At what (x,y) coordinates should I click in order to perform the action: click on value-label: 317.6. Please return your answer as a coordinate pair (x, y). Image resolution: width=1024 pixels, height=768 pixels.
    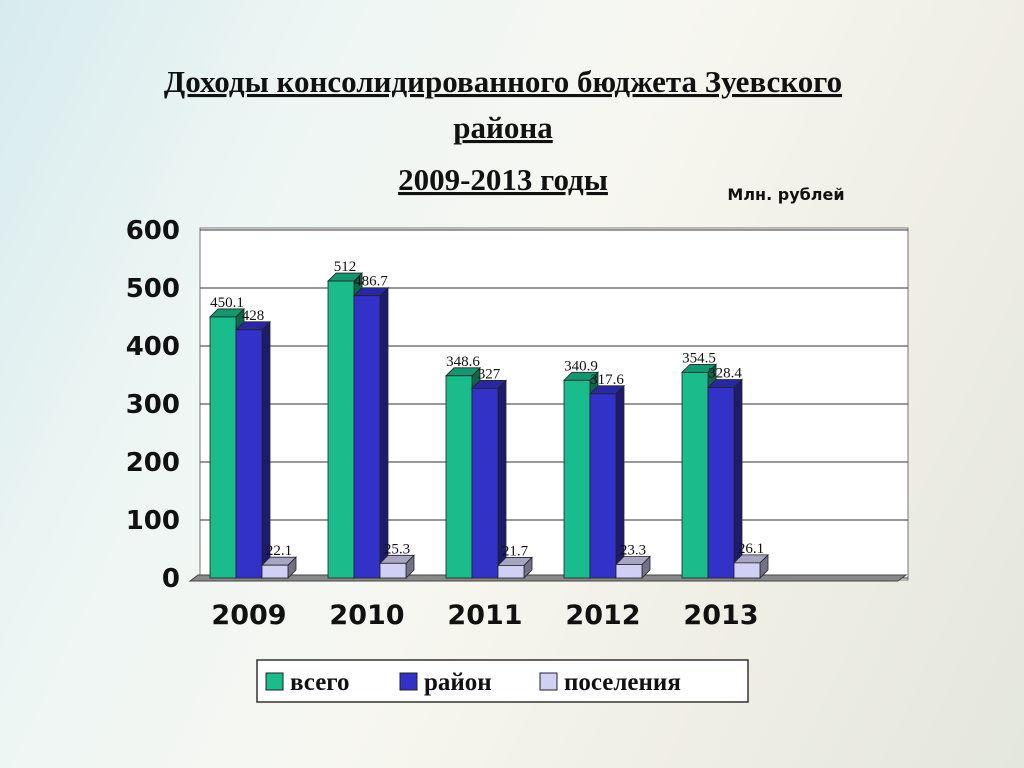
    Looking at the image, I should click on (607, 380).